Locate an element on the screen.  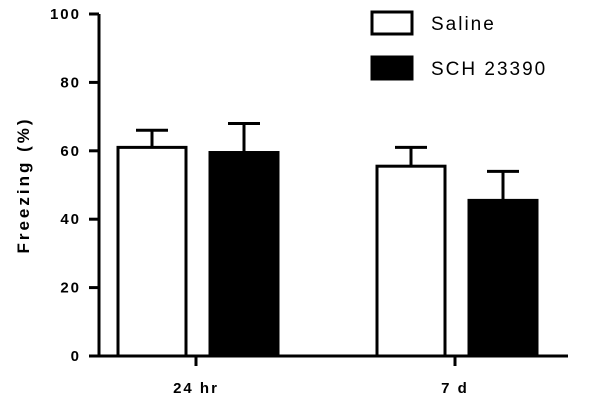
legend: Saline SCH 23390 is located at coordinates (458, 45).